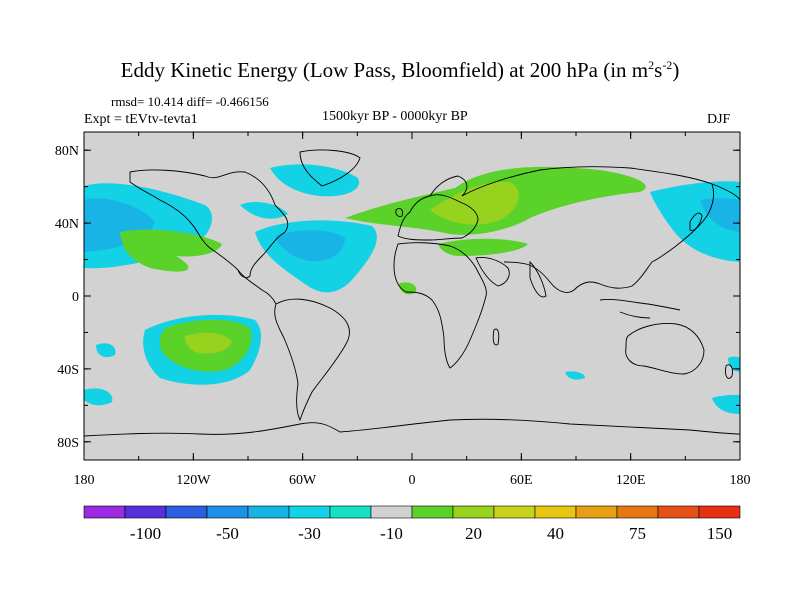 This screenshot has height=600, width=800. What do you see at coordinates (555, 533) in the screenshot?
I see `colorbar-label: 40` at bounding box center [555, 533].